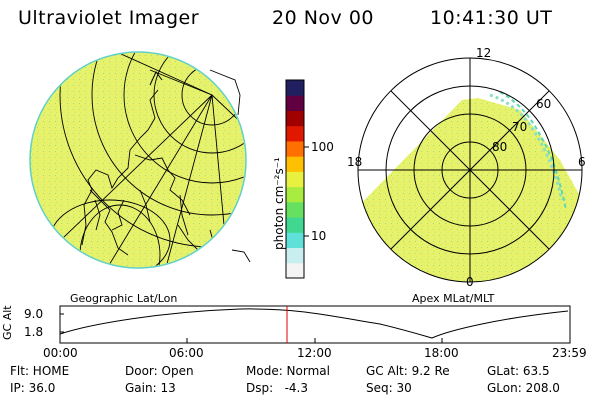 Image resolution: width=600 pixels, height=400 pixels. I want to click on right-panel-caption: Apex MLat/MLT, so click(453, 298).